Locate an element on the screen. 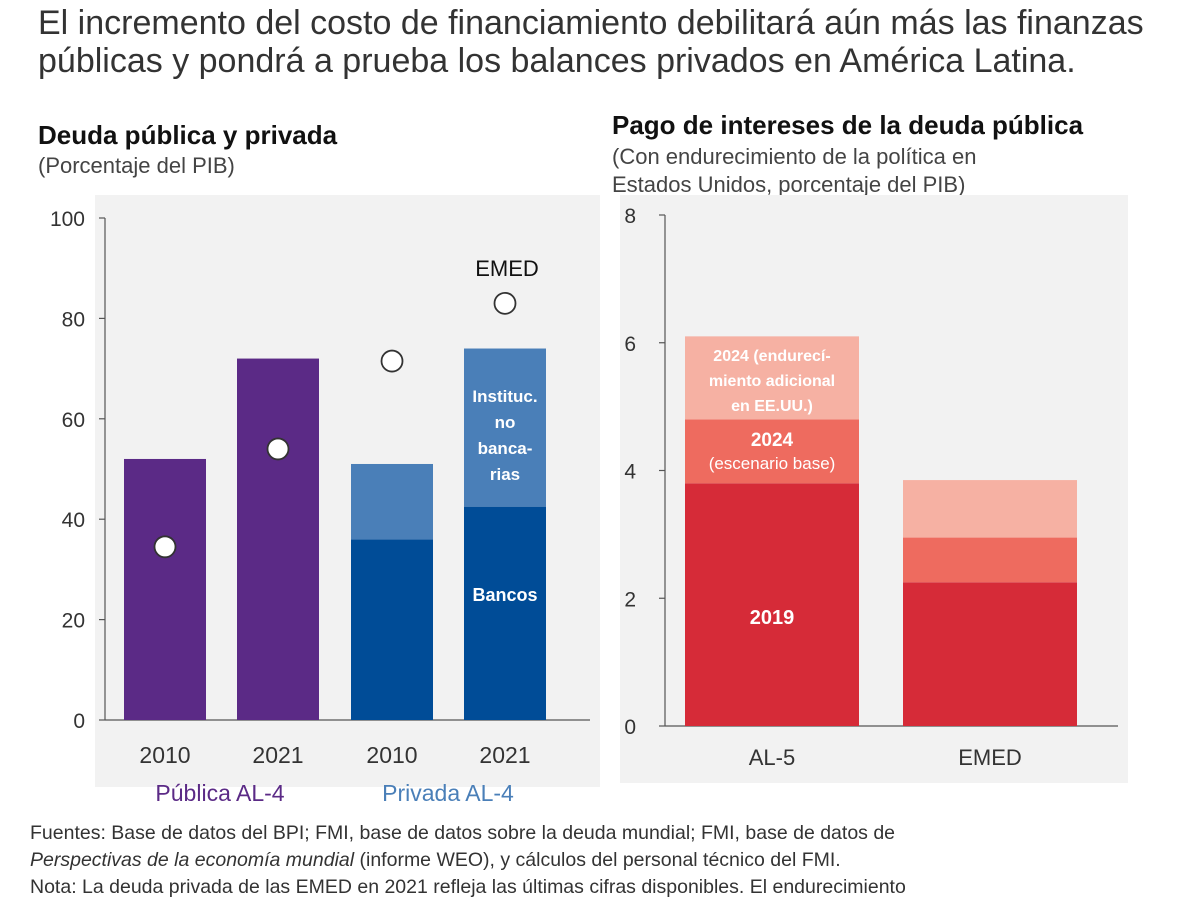  emed-annotation: EMED is located at coordinates (507, 268).